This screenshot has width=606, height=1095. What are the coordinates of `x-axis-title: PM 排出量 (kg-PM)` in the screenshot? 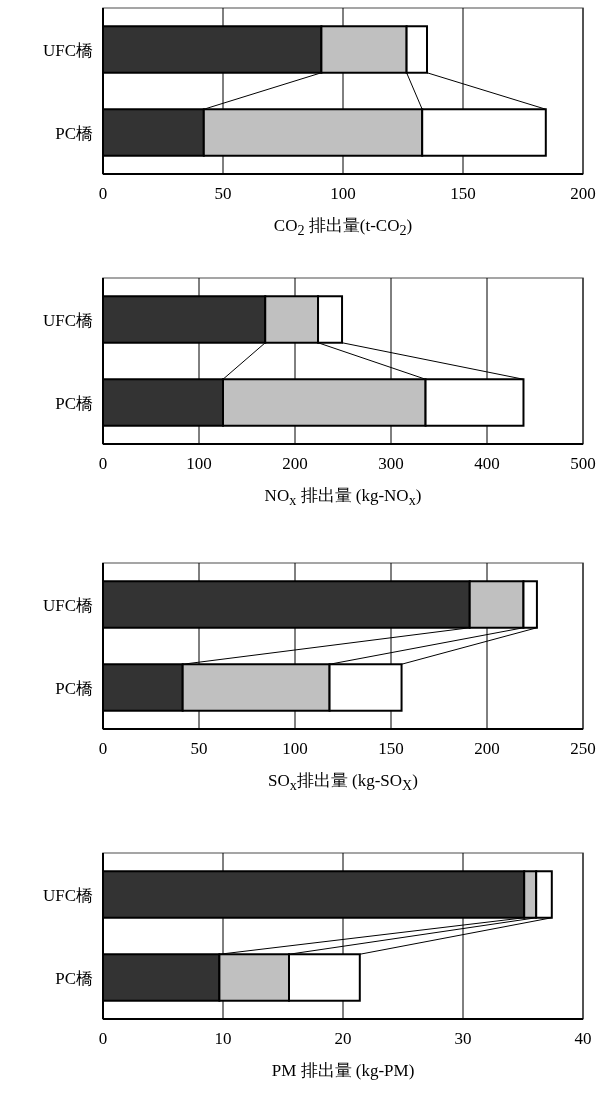 It's located at (343, 1071).